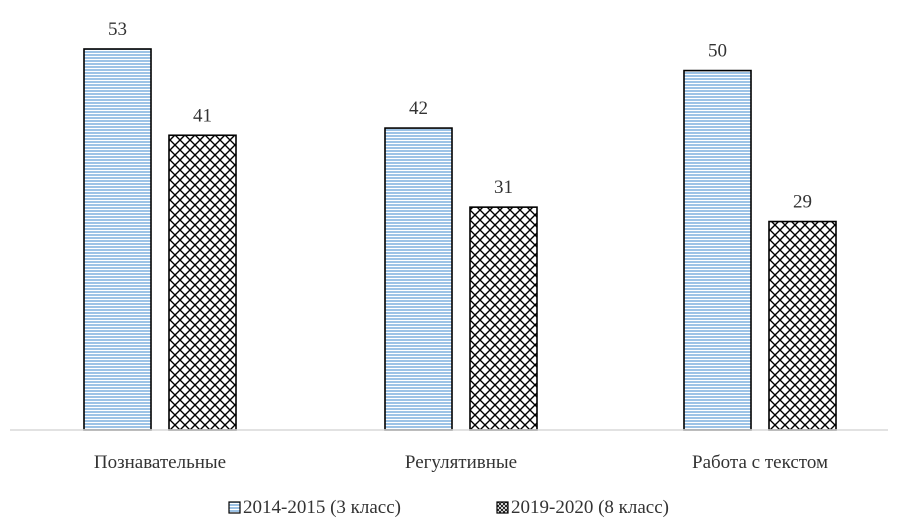  Describe the element at coordinates (202, 282) in the screenshot. I see `bar-s2-c1` at that location.